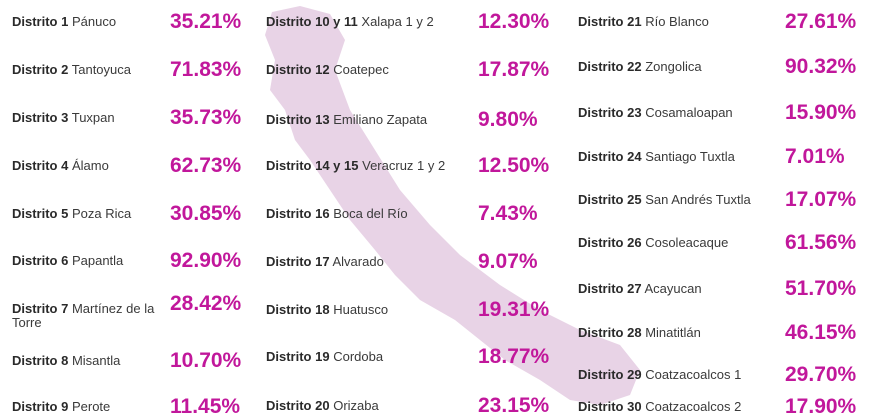  I want to click on district-number: Distrito 5, so click(40, 213).